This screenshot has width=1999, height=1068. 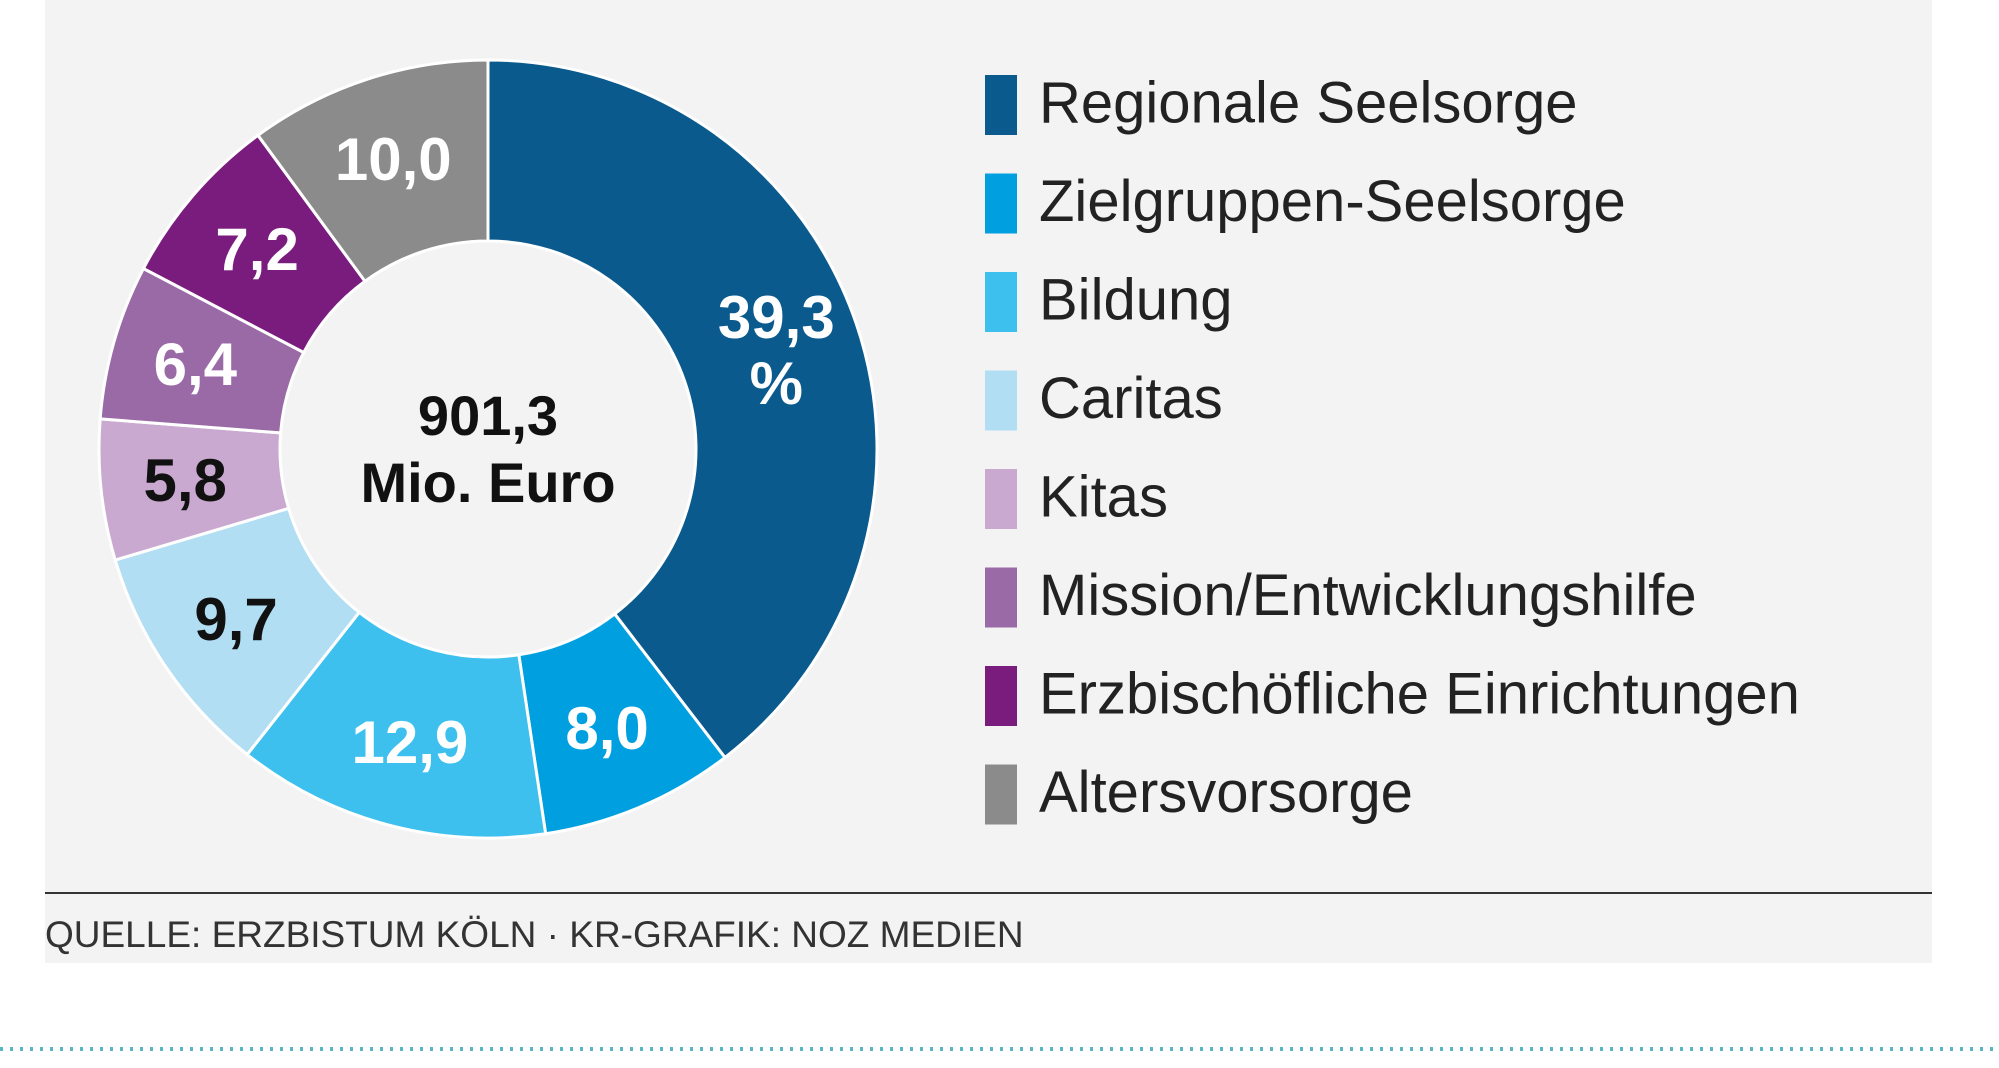 I want to click on legend-label: Kitas, so click(x=1103, y=496).